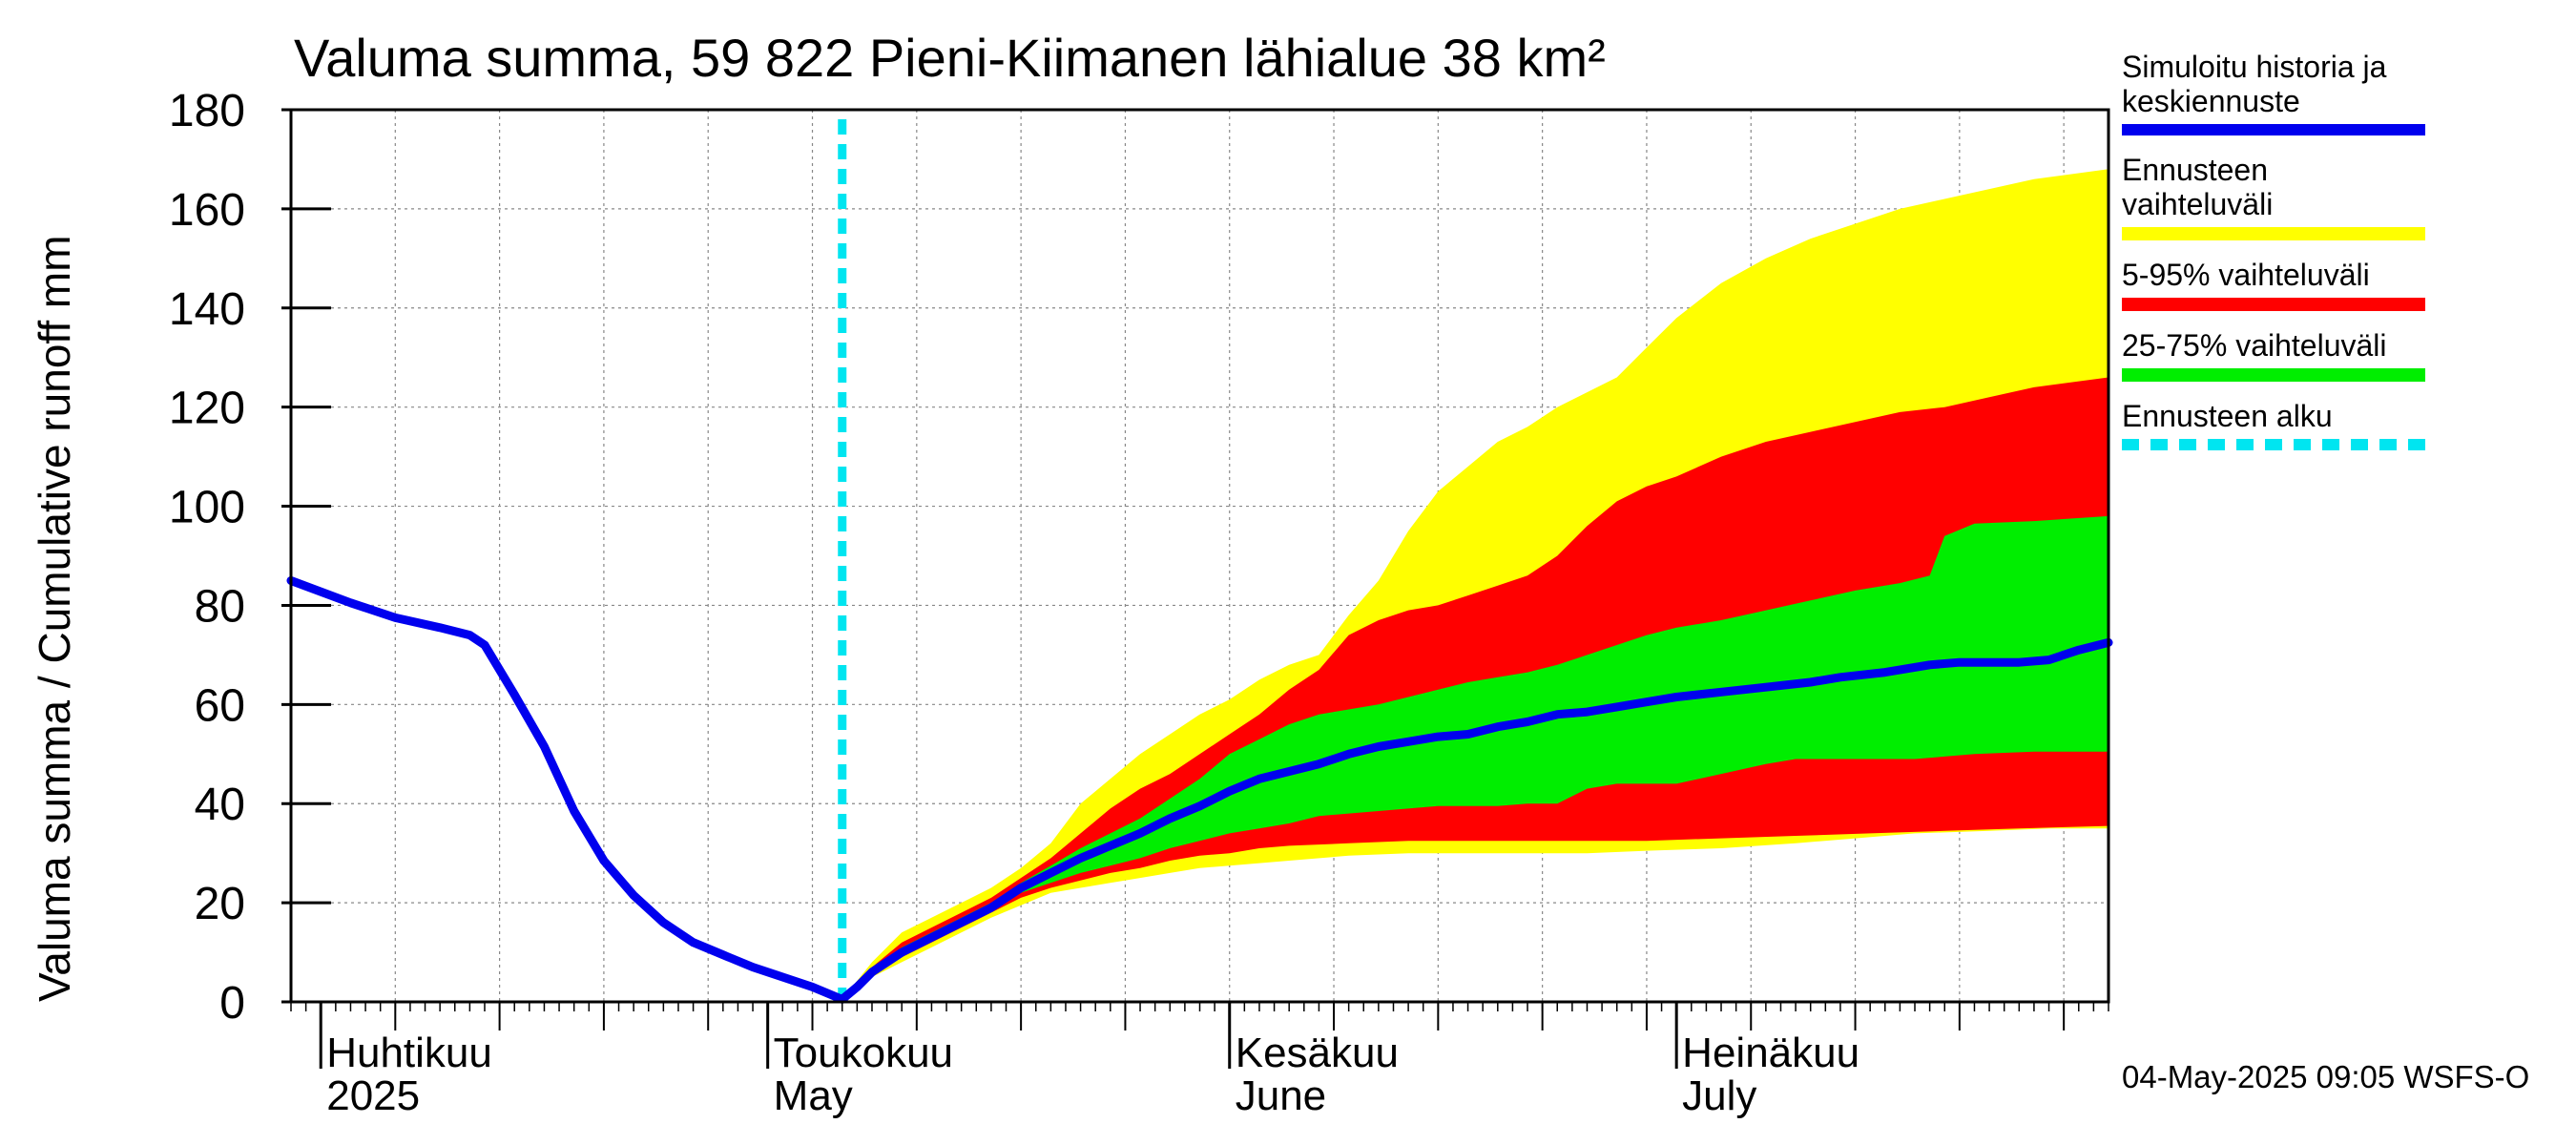 This screenshot has width=2576, height=1145. I want to click on y-tick-label: 40, so click(220, 805).